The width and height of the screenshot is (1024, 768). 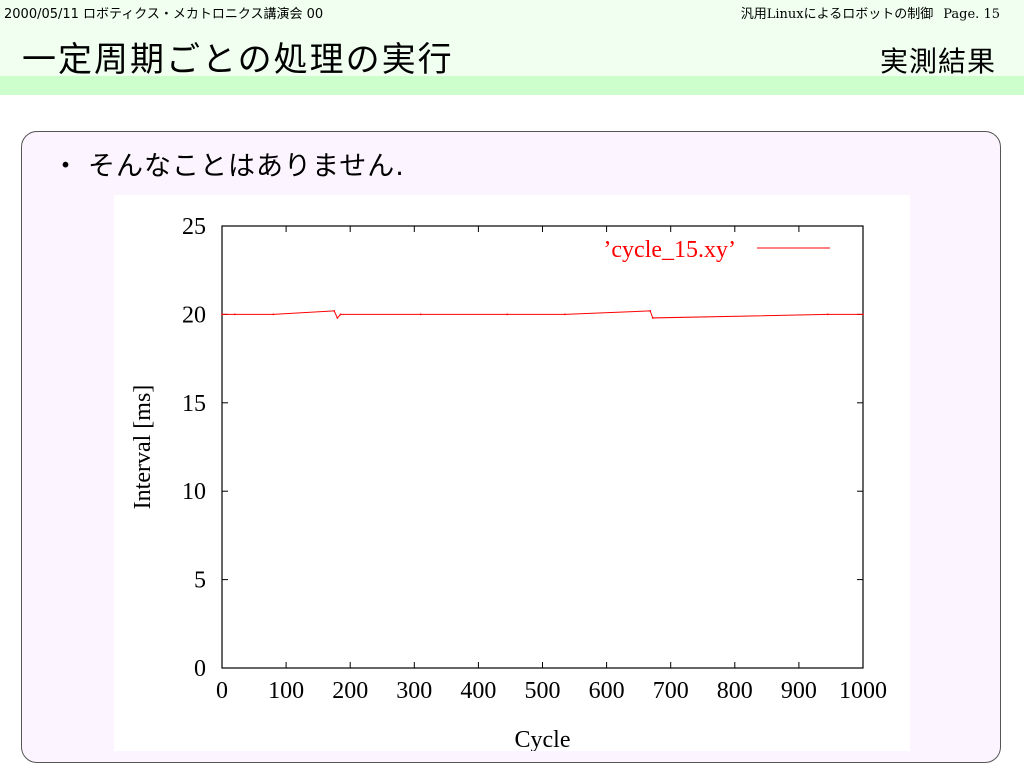 What do you see at coordinates (937, 61) in the screenshot?
I see `slide-subtitle: 実測結果` at bounding box center [937, 61].